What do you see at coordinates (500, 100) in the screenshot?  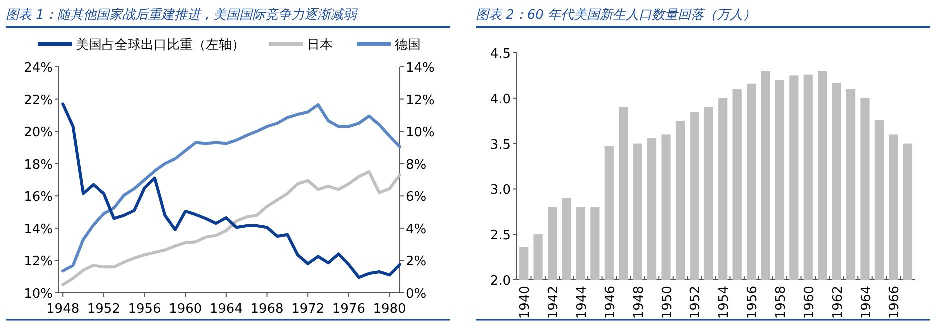 I see `y-tick-label: 4.0` at bounding box center [500, 100].